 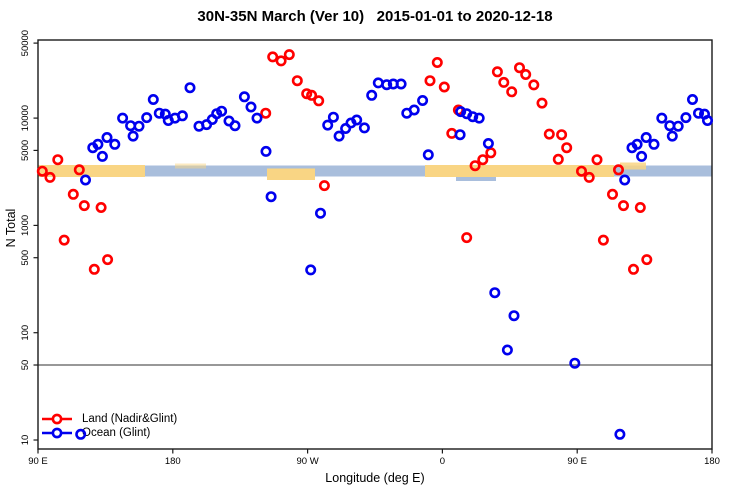 What do you see at coordinates (442, 461) in the screenshot?
I see `x-tick-label: 0` at bounding box center [442, 461].